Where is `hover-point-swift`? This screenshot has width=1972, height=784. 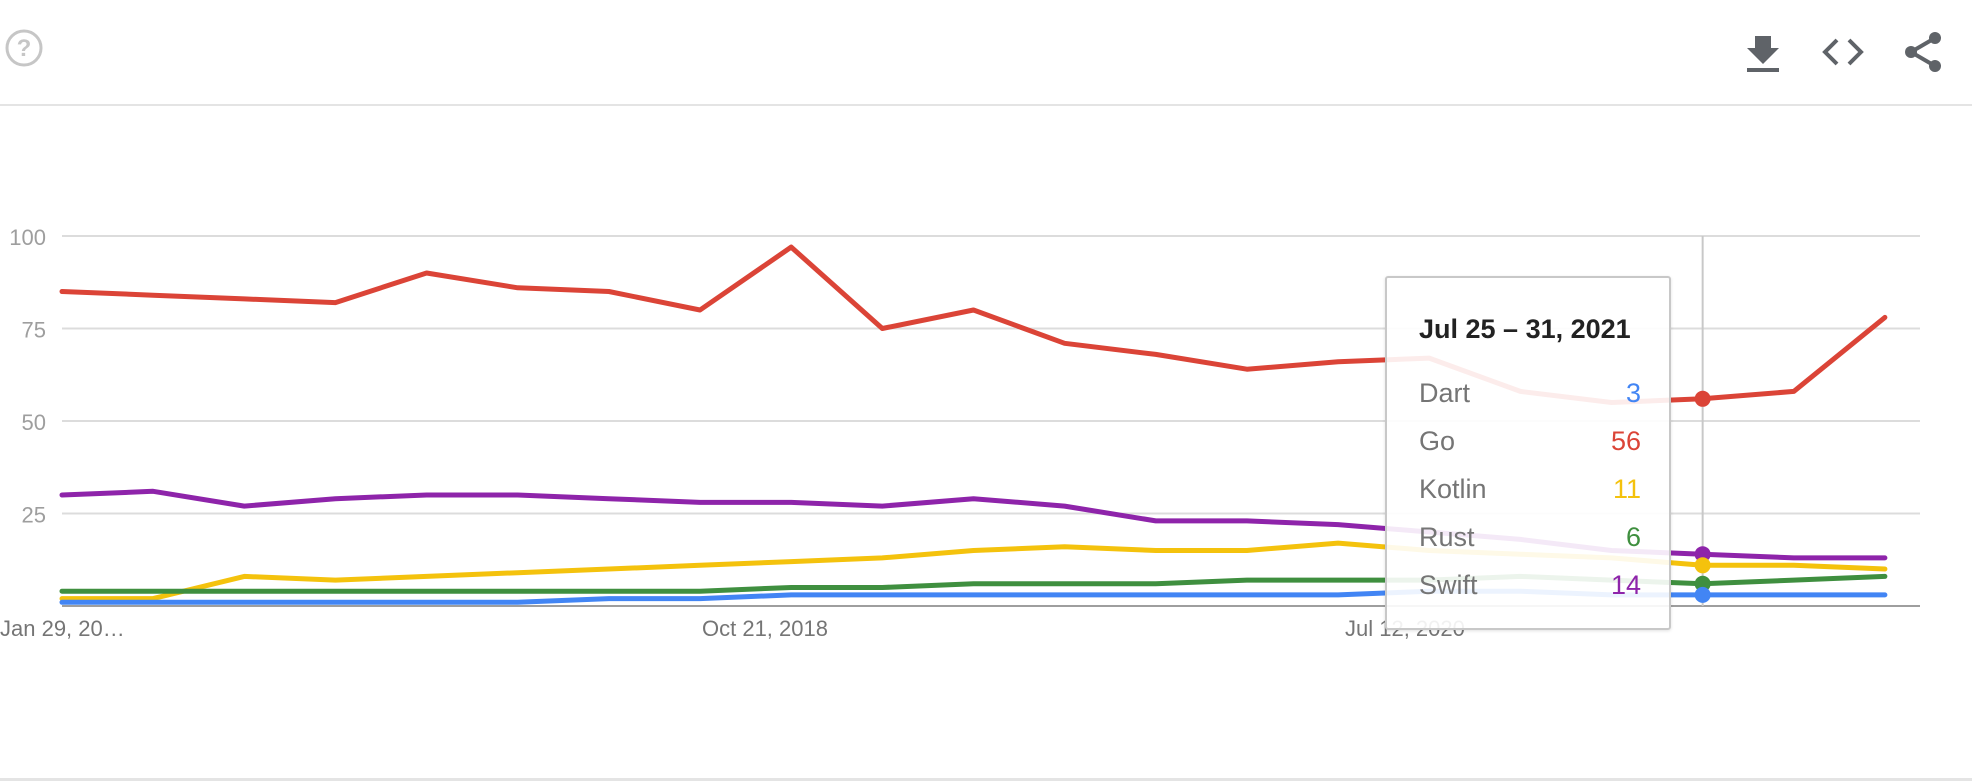
hover-point-swift is located at coordinates (1702, 554).